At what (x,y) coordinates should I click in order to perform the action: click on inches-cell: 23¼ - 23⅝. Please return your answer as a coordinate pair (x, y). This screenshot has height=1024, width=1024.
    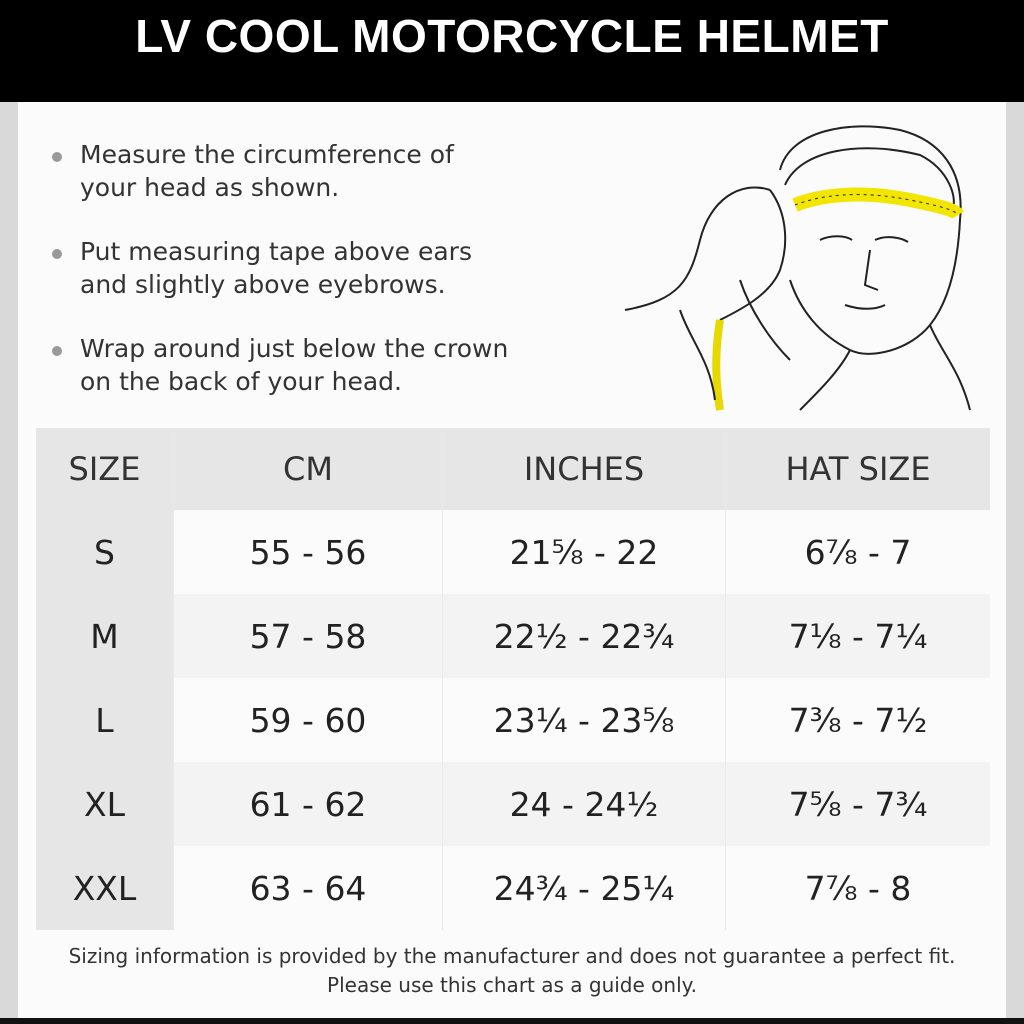
    Looking at the image, I should click on (584, 720).